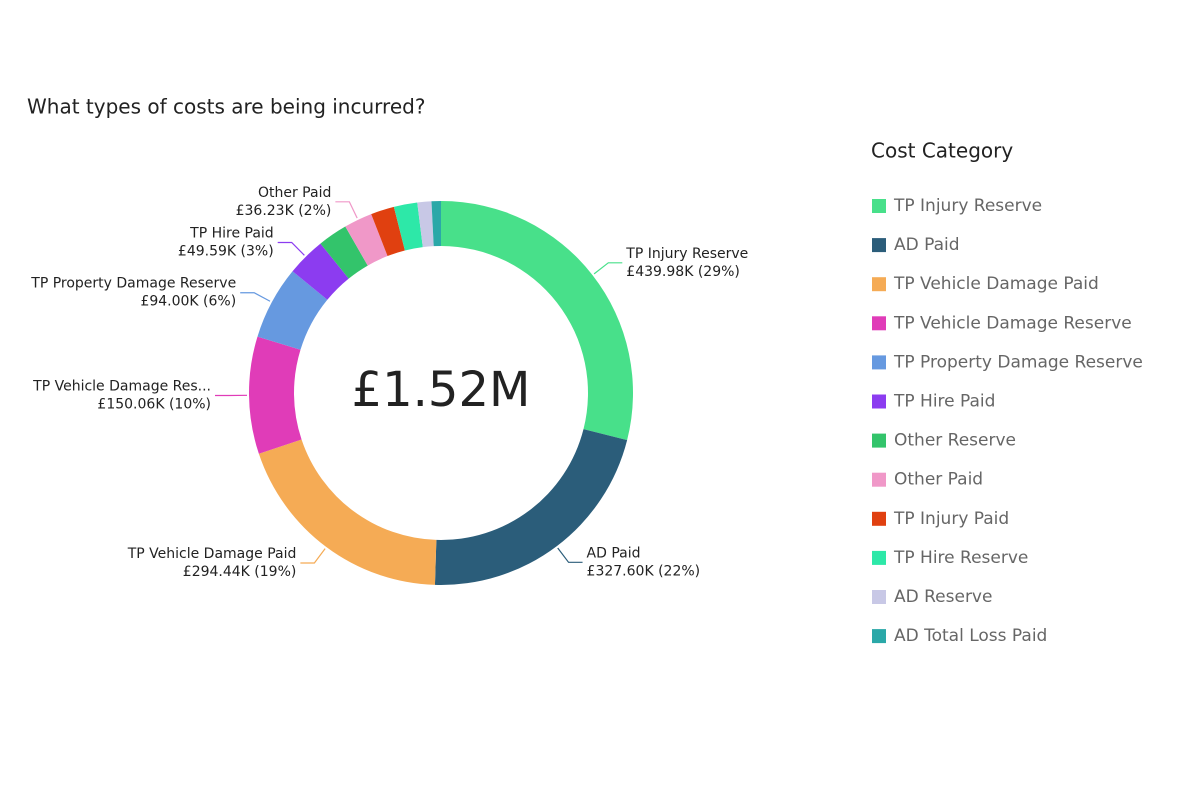 The width and height of the screenshot is (1200, 800). I want to click on data-label-value: £439.98K (29%), so click(683, 272).